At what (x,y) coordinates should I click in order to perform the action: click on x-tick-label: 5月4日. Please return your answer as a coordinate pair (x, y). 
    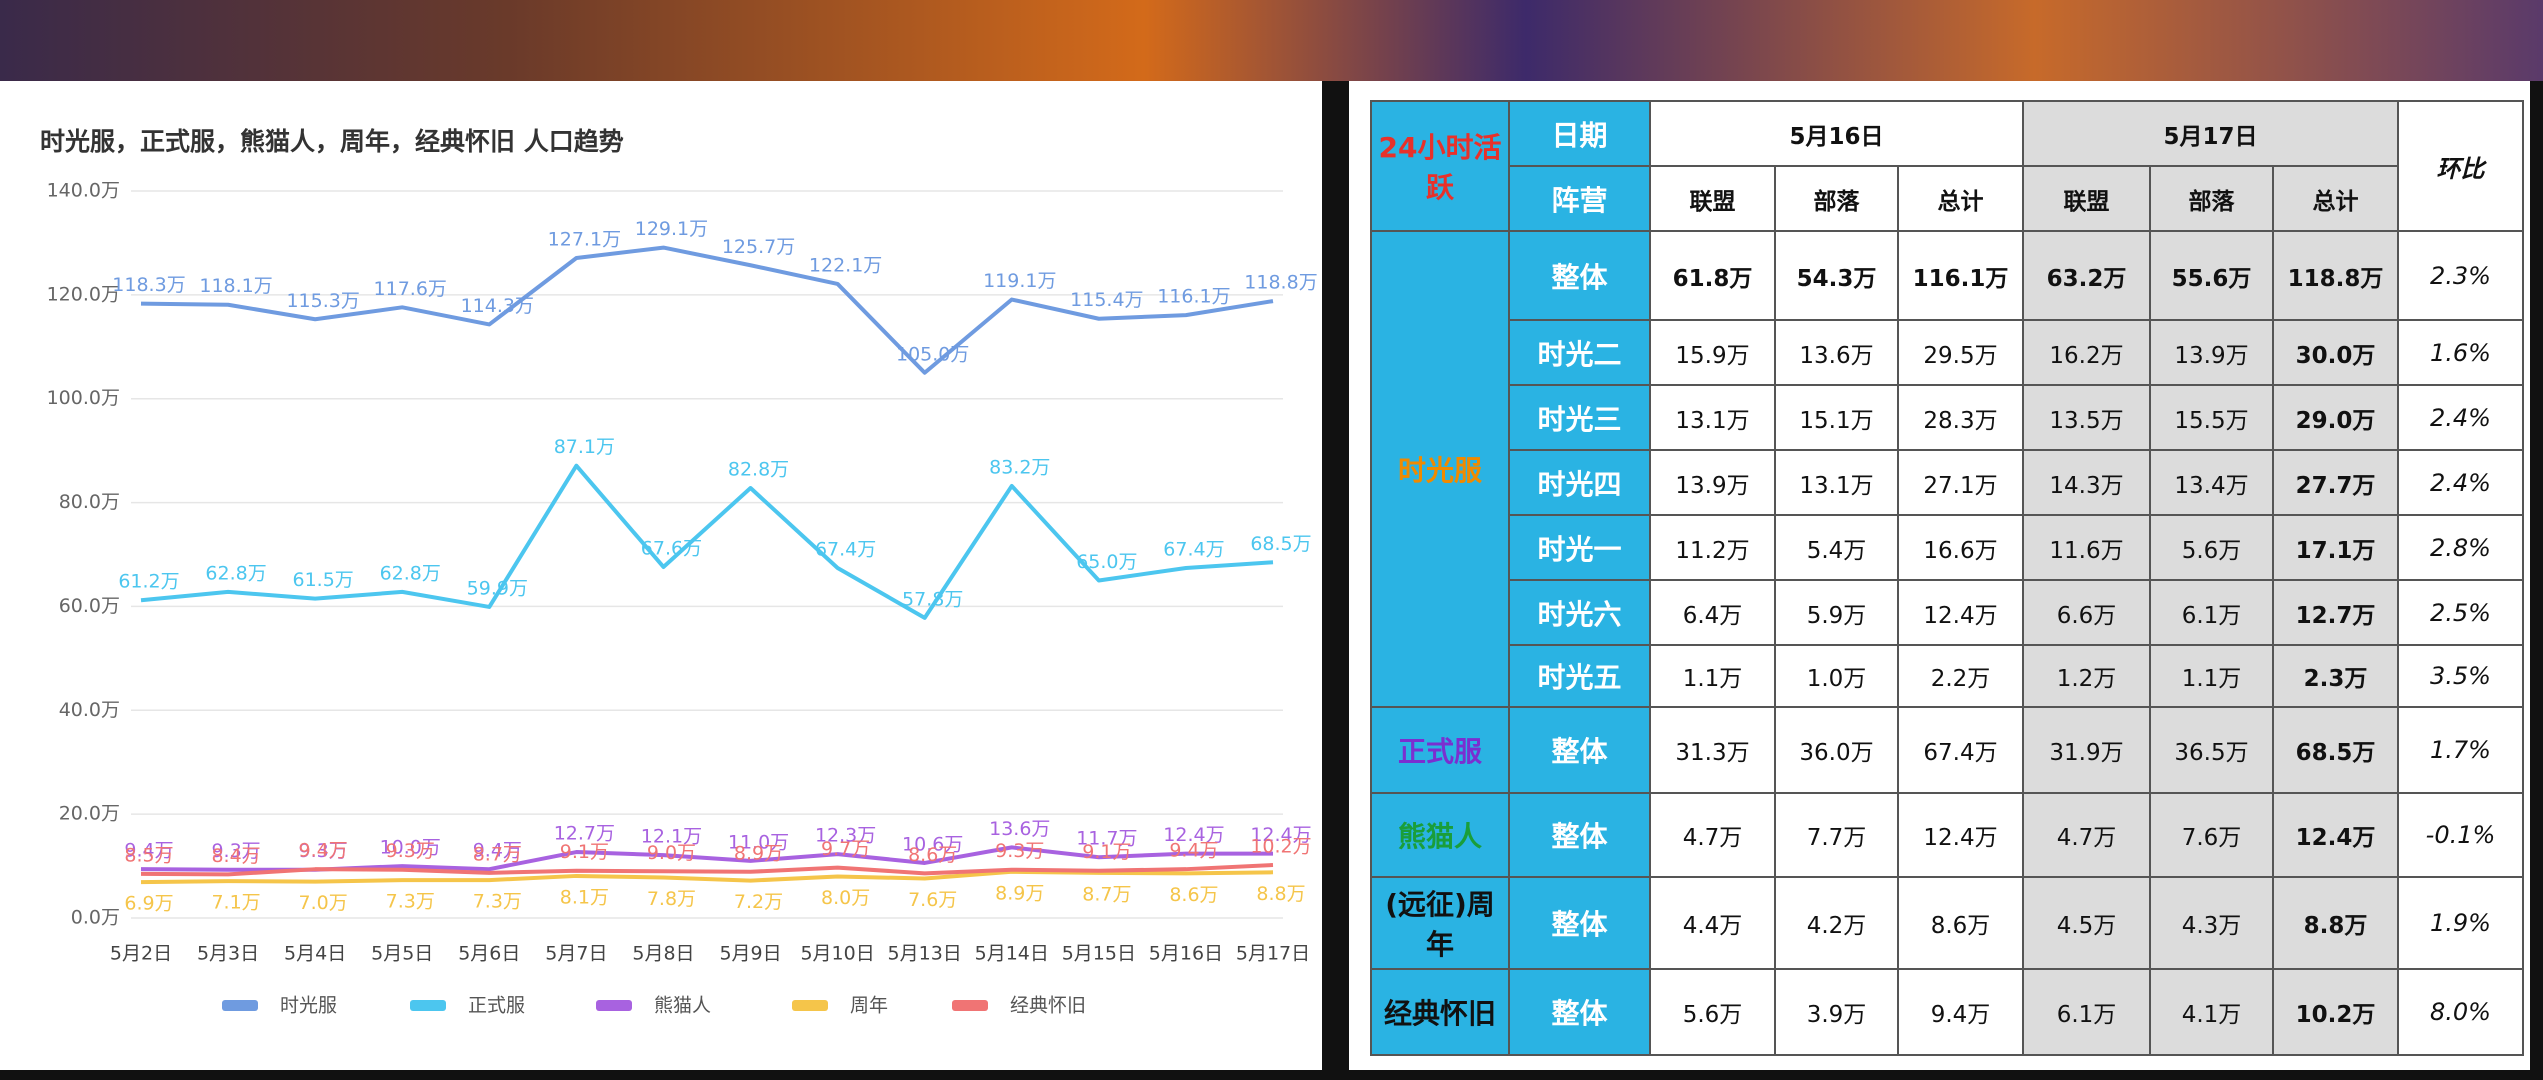
    Looking at the image, I should click on (315, 954).